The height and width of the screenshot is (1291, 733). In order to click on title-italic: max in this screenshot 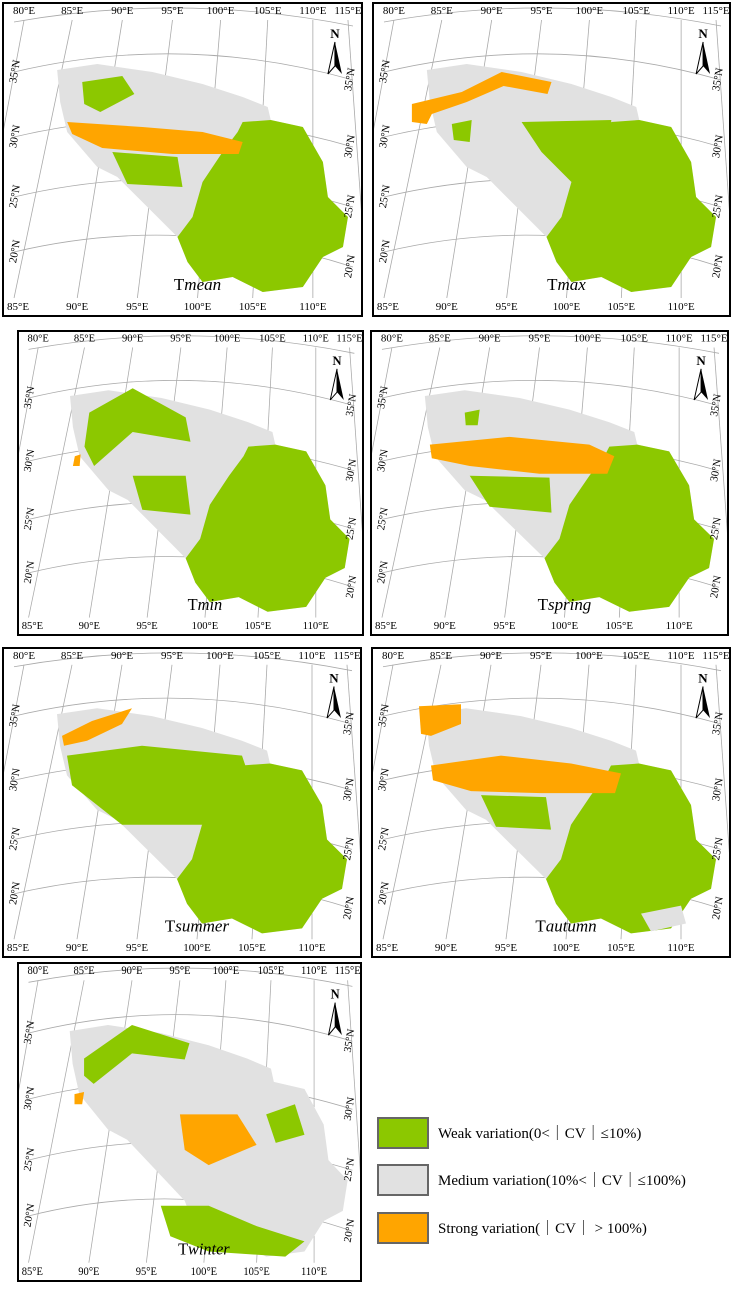, I will do `click(572, 284)`.